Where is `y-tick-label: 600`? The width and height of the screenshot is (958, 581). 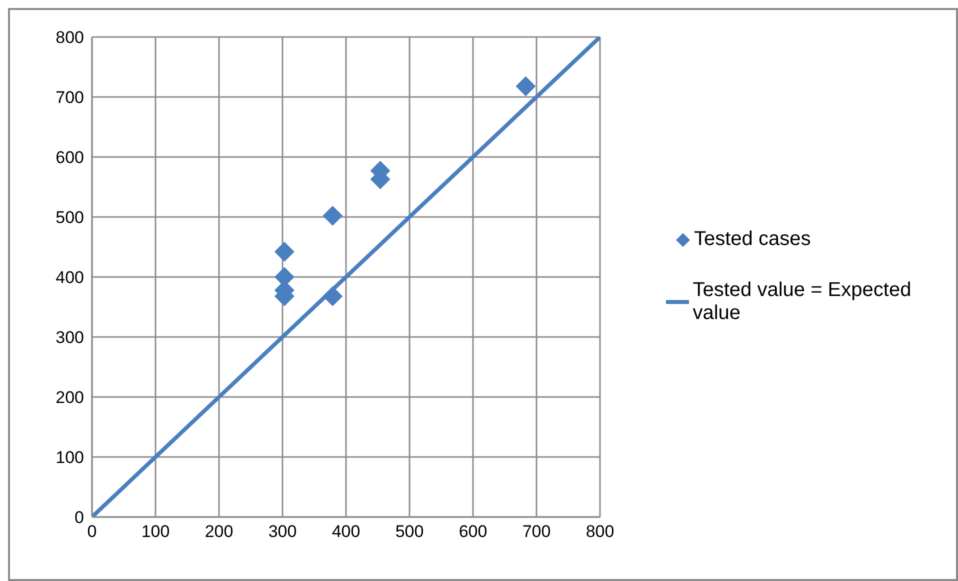
y-tick-label: 600 is located at coordinates (70, 158).